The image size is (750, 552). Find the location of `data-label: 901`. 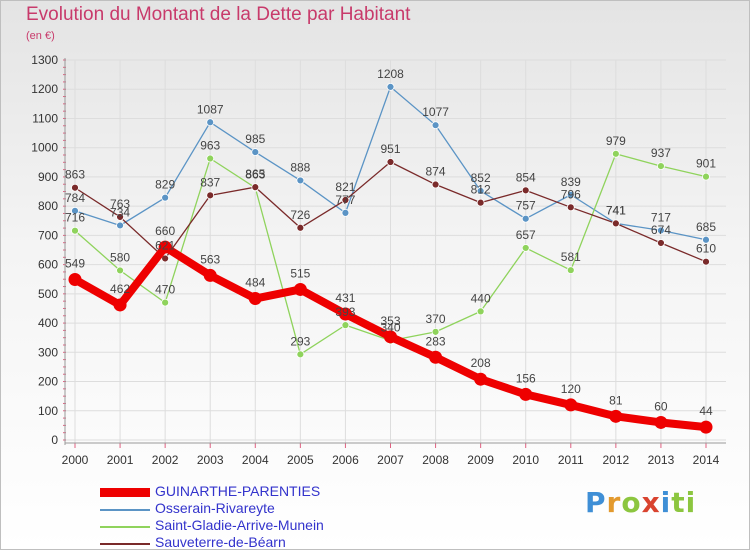

data-label: 901 is located at coordinates (706, 164).